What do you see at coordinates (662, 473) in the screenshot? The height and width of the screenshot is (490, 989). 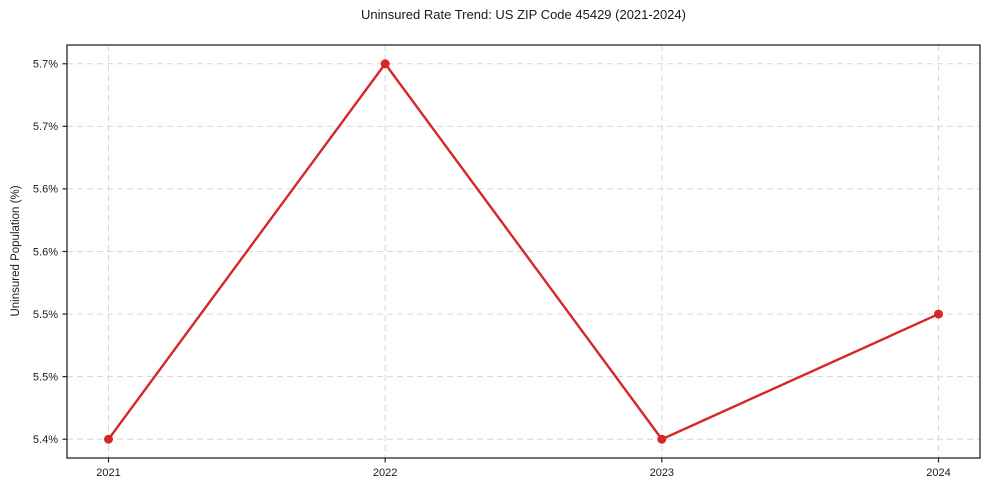 I see `x-tick-label: 2023` at bounding box center [662, 473].